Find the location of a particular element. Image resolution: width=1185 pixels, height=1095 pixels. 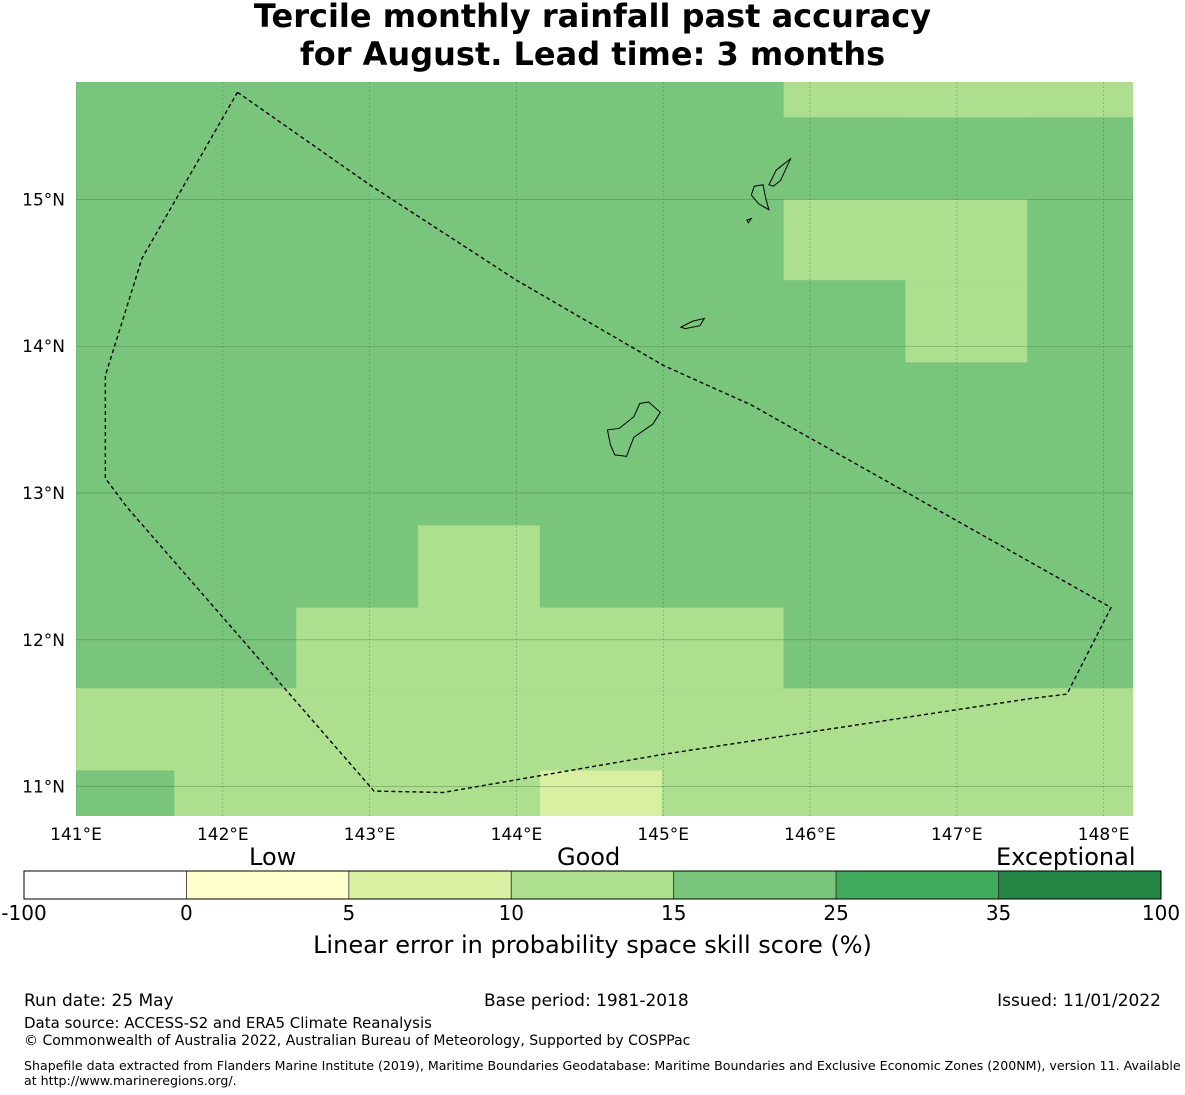

base-period: Base period: 1981-2018 is located at coordinates (586, 1001).